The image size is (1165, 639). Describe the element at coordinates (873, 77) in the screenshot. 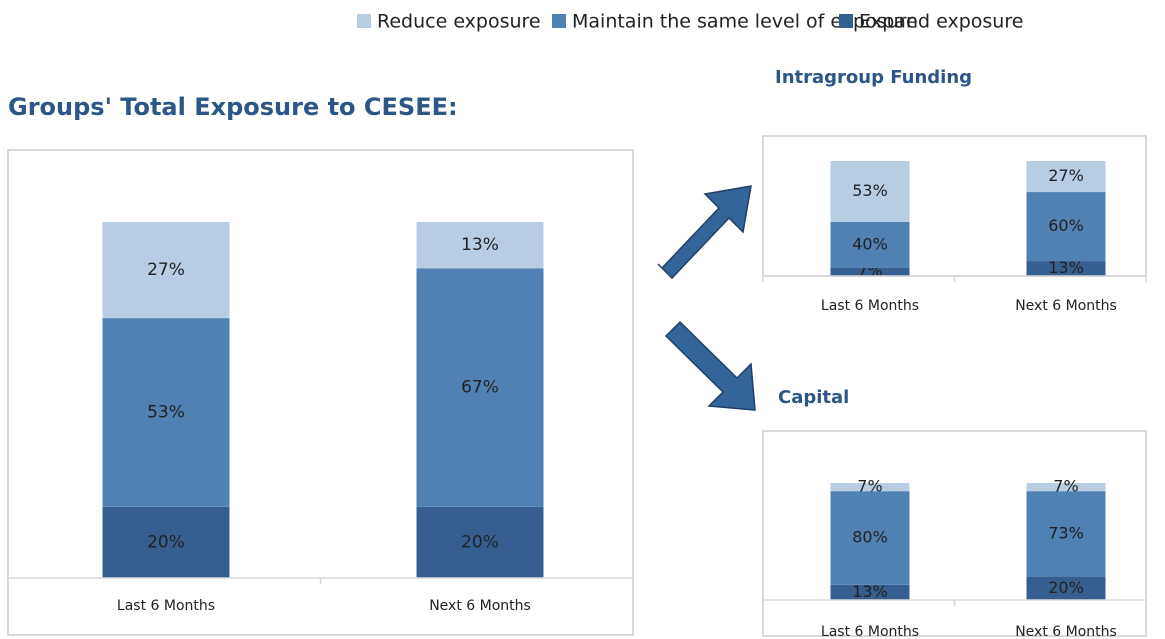

I see `chart-title: Intragroup Funding` at that location.